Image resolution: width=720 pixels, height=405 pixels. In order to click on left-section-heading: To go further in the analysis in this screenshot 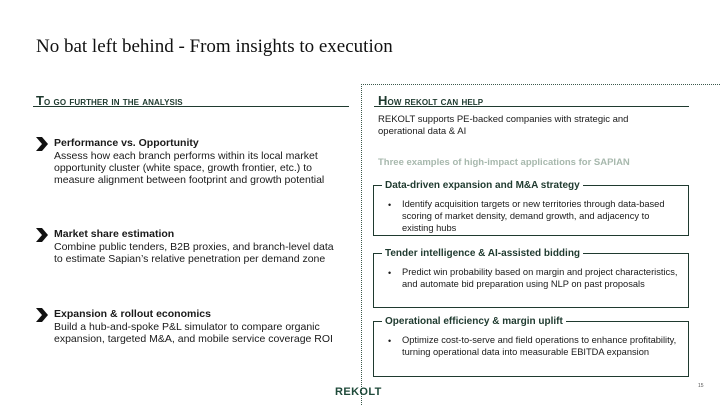, I will do `click(109, 100)`.